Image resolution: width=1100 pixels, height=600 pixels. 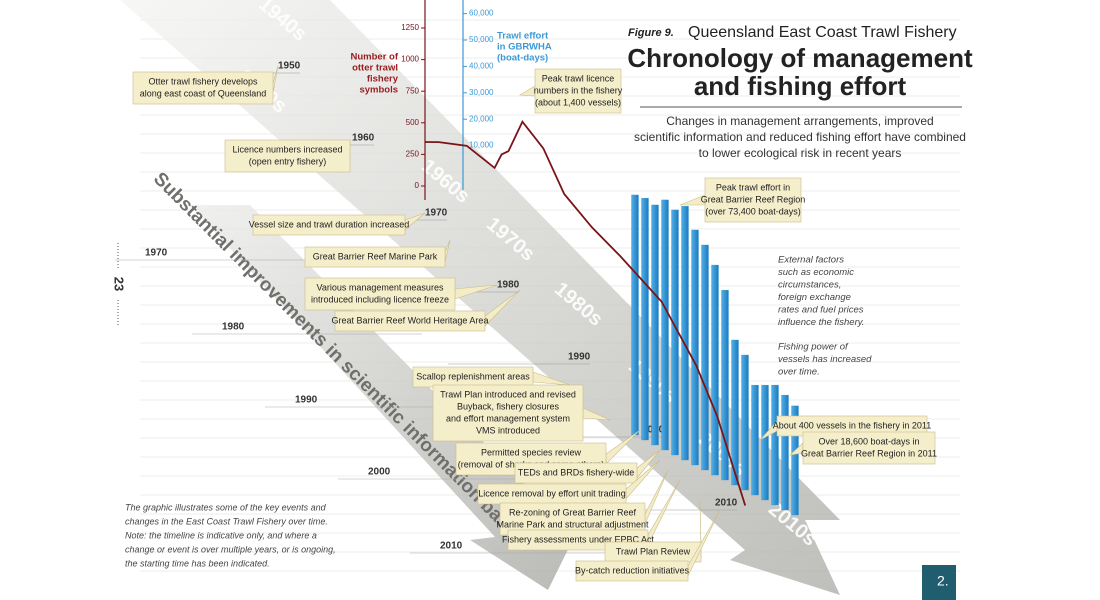 I want to click on series-title: Queensland East Coast Trawl Fishery, so click(x=822, y=32).